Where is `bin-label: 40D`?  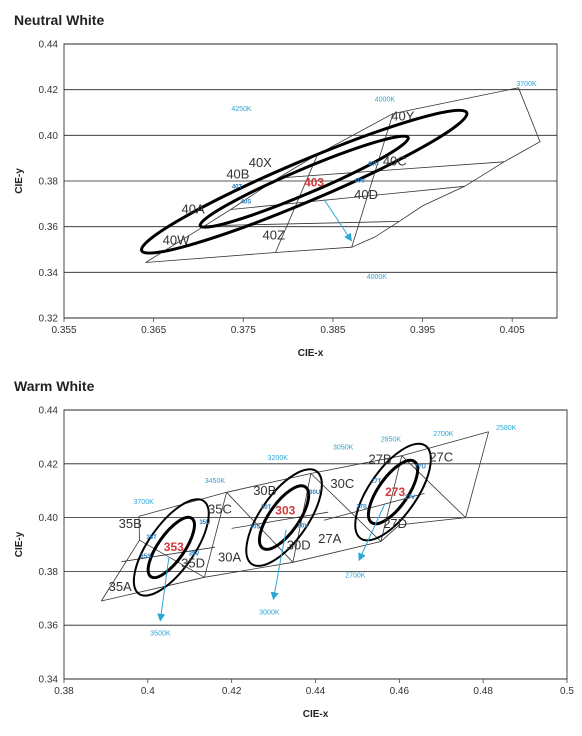 bin-label: 40D is located at coordinates (366, 194).